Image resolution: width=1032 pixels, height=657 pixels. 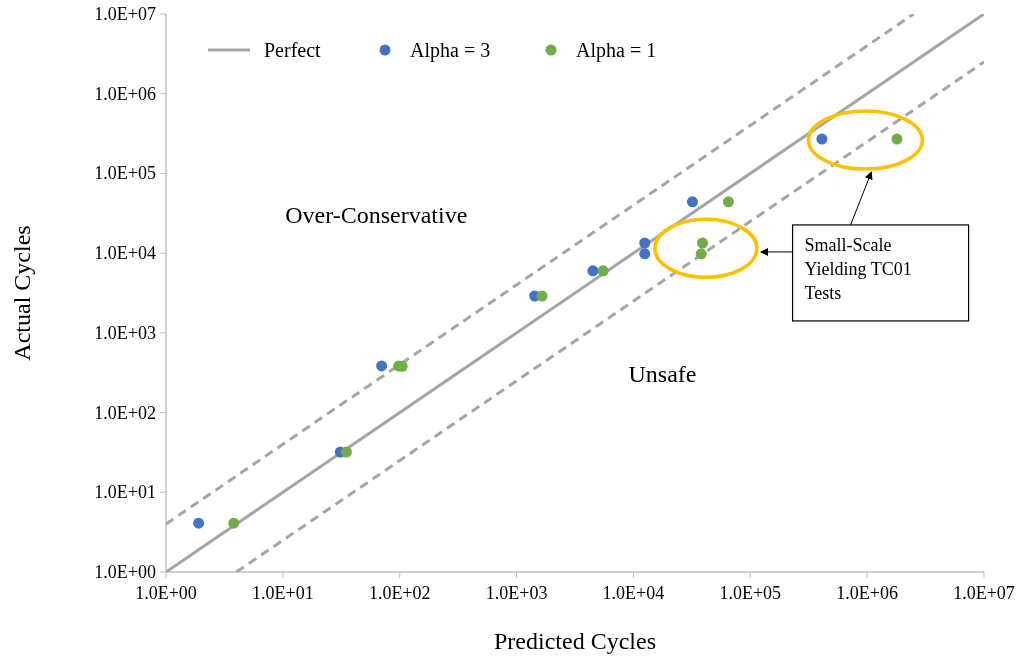 I want to click on y-tick-label: 1.0E+05, so click(x=125, y=173).